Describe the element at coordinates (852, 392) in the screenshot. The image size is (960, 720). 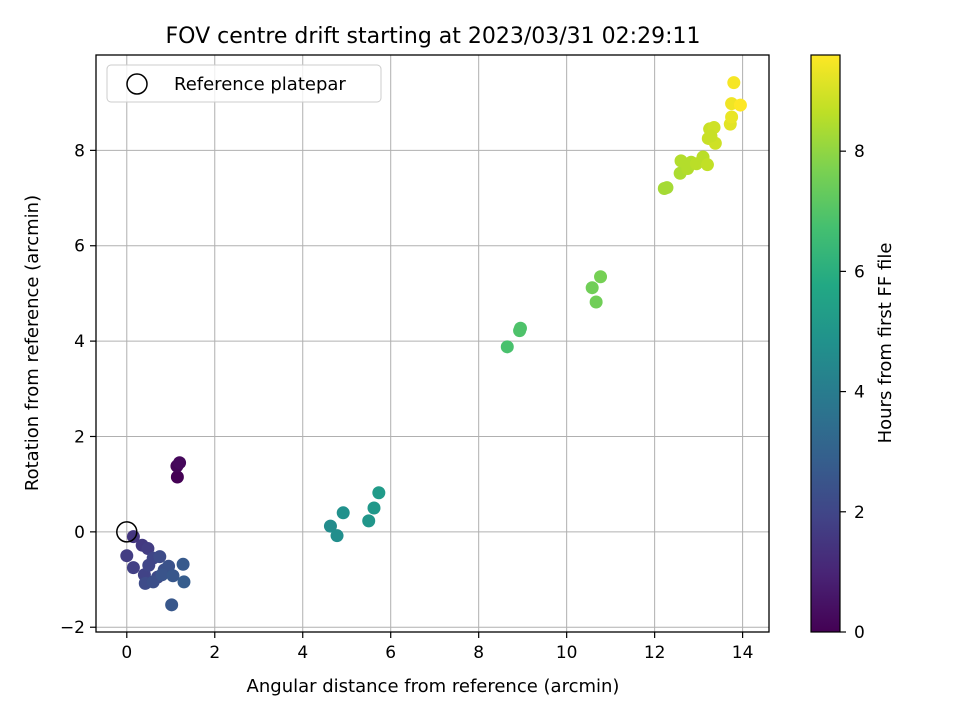
I see `colorbar-ticks: 0 2 4 6 8` at that location.